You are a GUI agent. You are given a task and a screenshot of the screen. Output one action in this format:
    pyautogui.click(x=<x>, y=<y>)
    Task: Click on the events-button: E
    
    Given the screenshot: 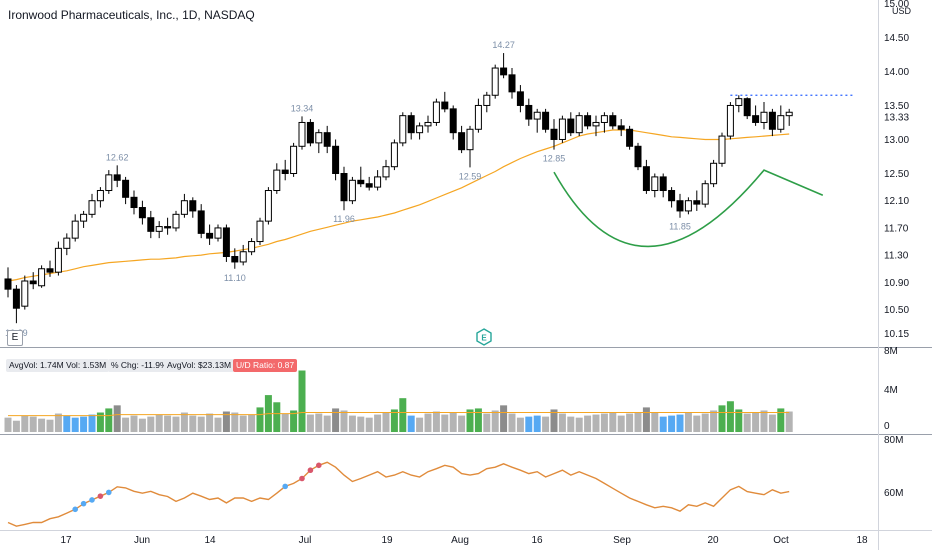 What is the action you would take?
    pyautogui.click(x=15, y=338)
    